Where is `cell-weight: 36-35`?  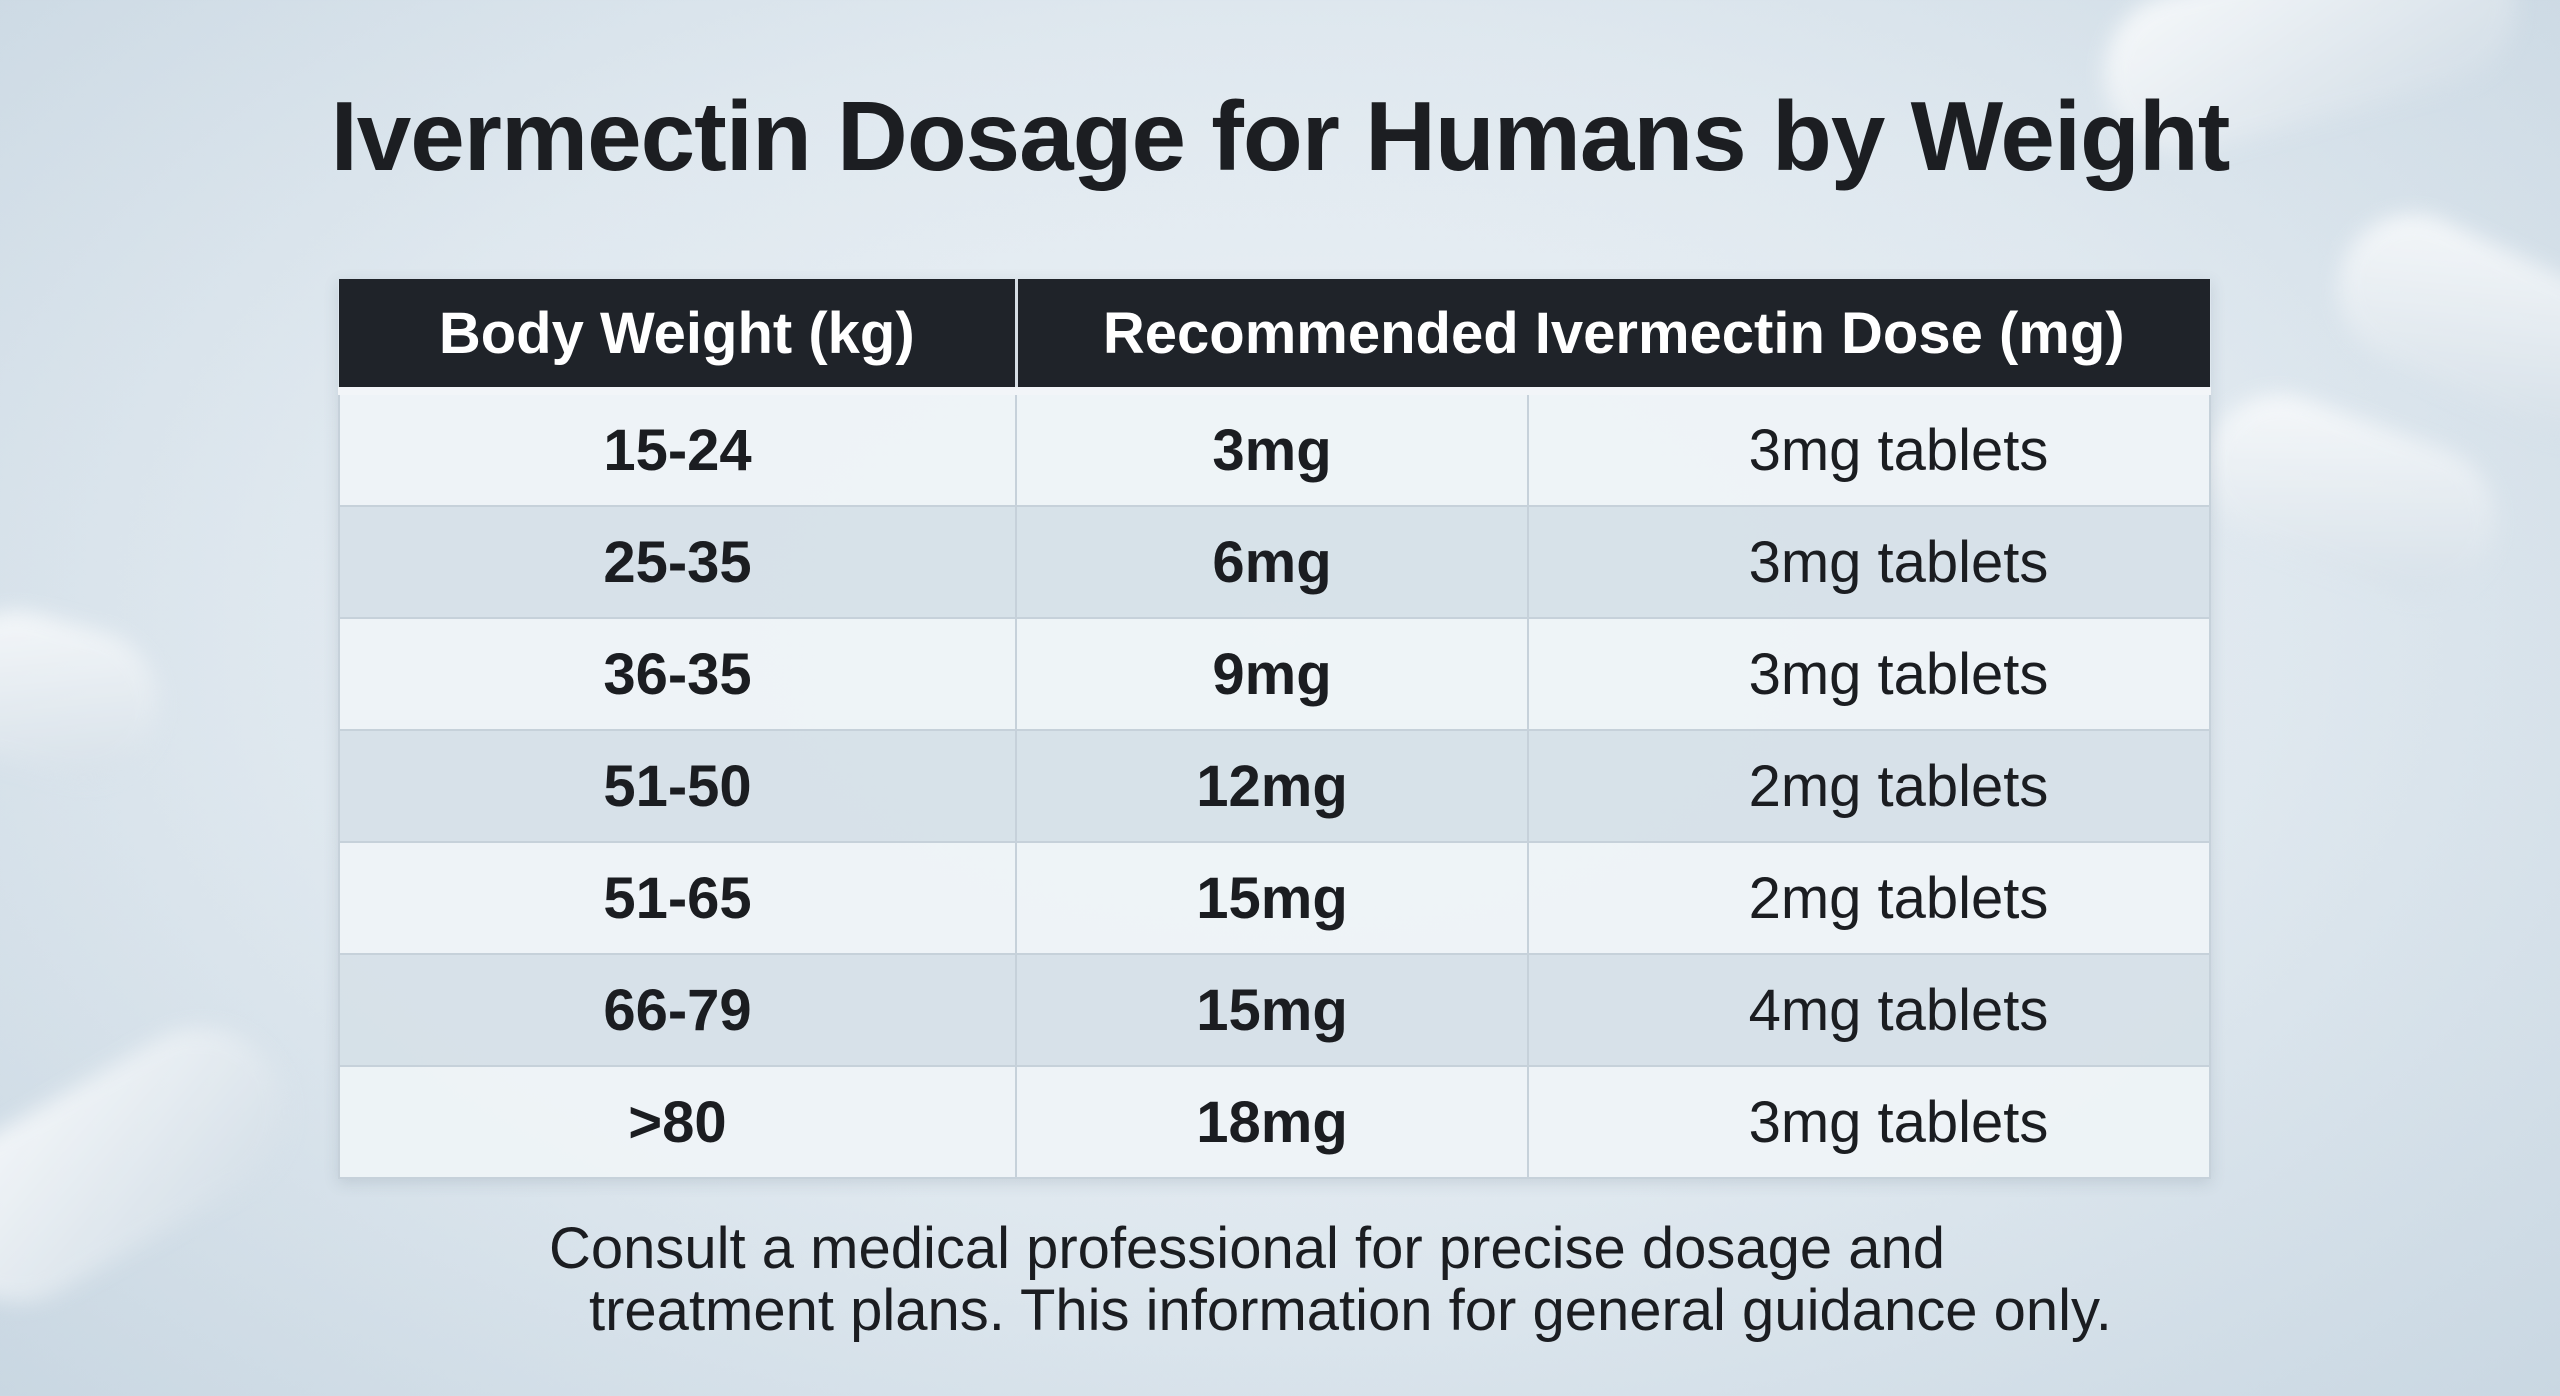 cell-weight: 36-35 is located at coordinates (677, 674).